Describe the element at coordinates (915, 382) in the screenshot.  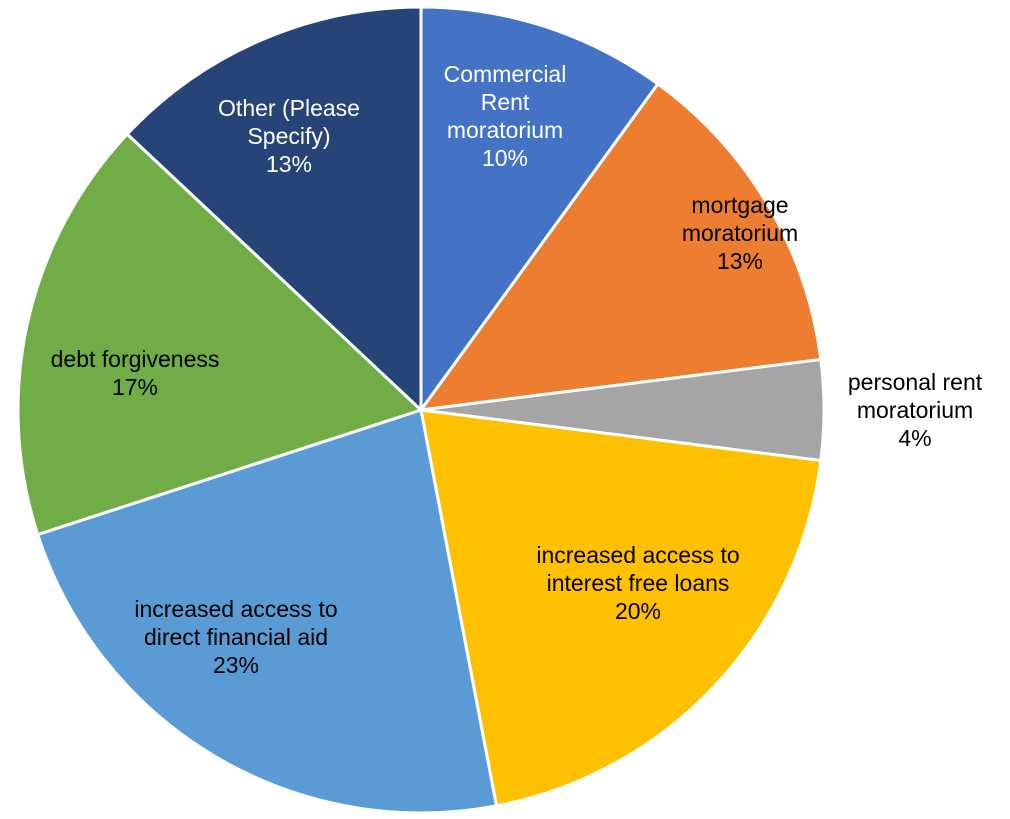
I see `slice-category-label: personal rent` at that location.